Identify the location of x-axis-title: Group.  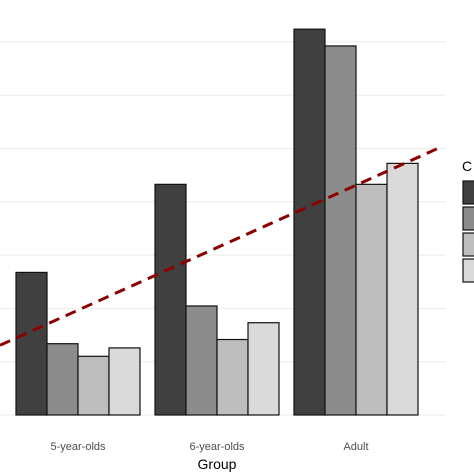
(217, 464).